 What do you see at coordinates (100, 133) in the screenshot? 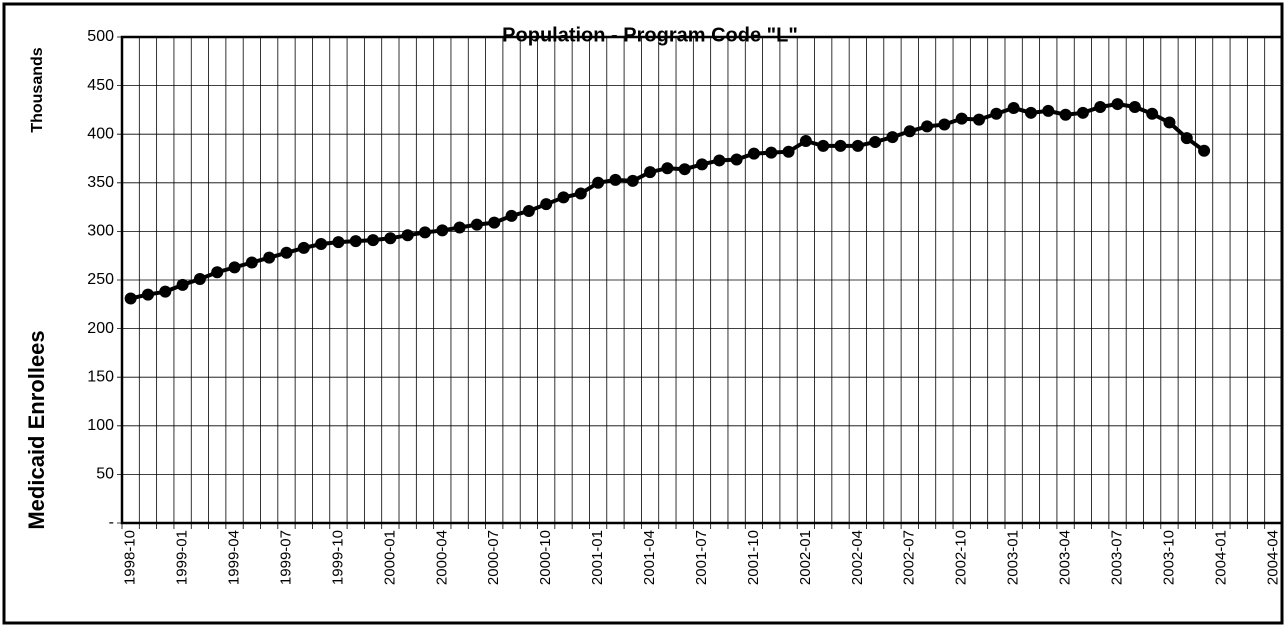
I see `y-tick-label: 400` at bounding box center [100, 133].